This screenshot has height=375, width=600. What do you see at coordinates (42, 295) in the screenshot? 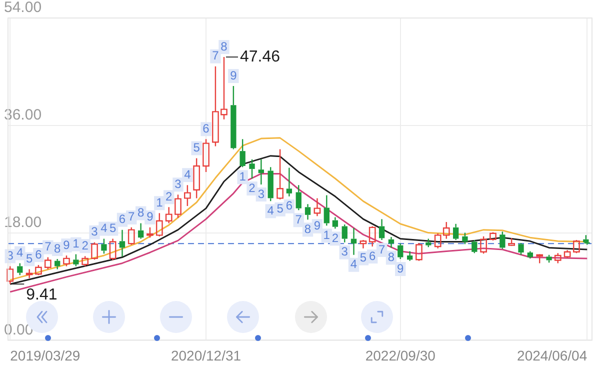
I see `annotation: 9.41` at bounding box center [42, 295].